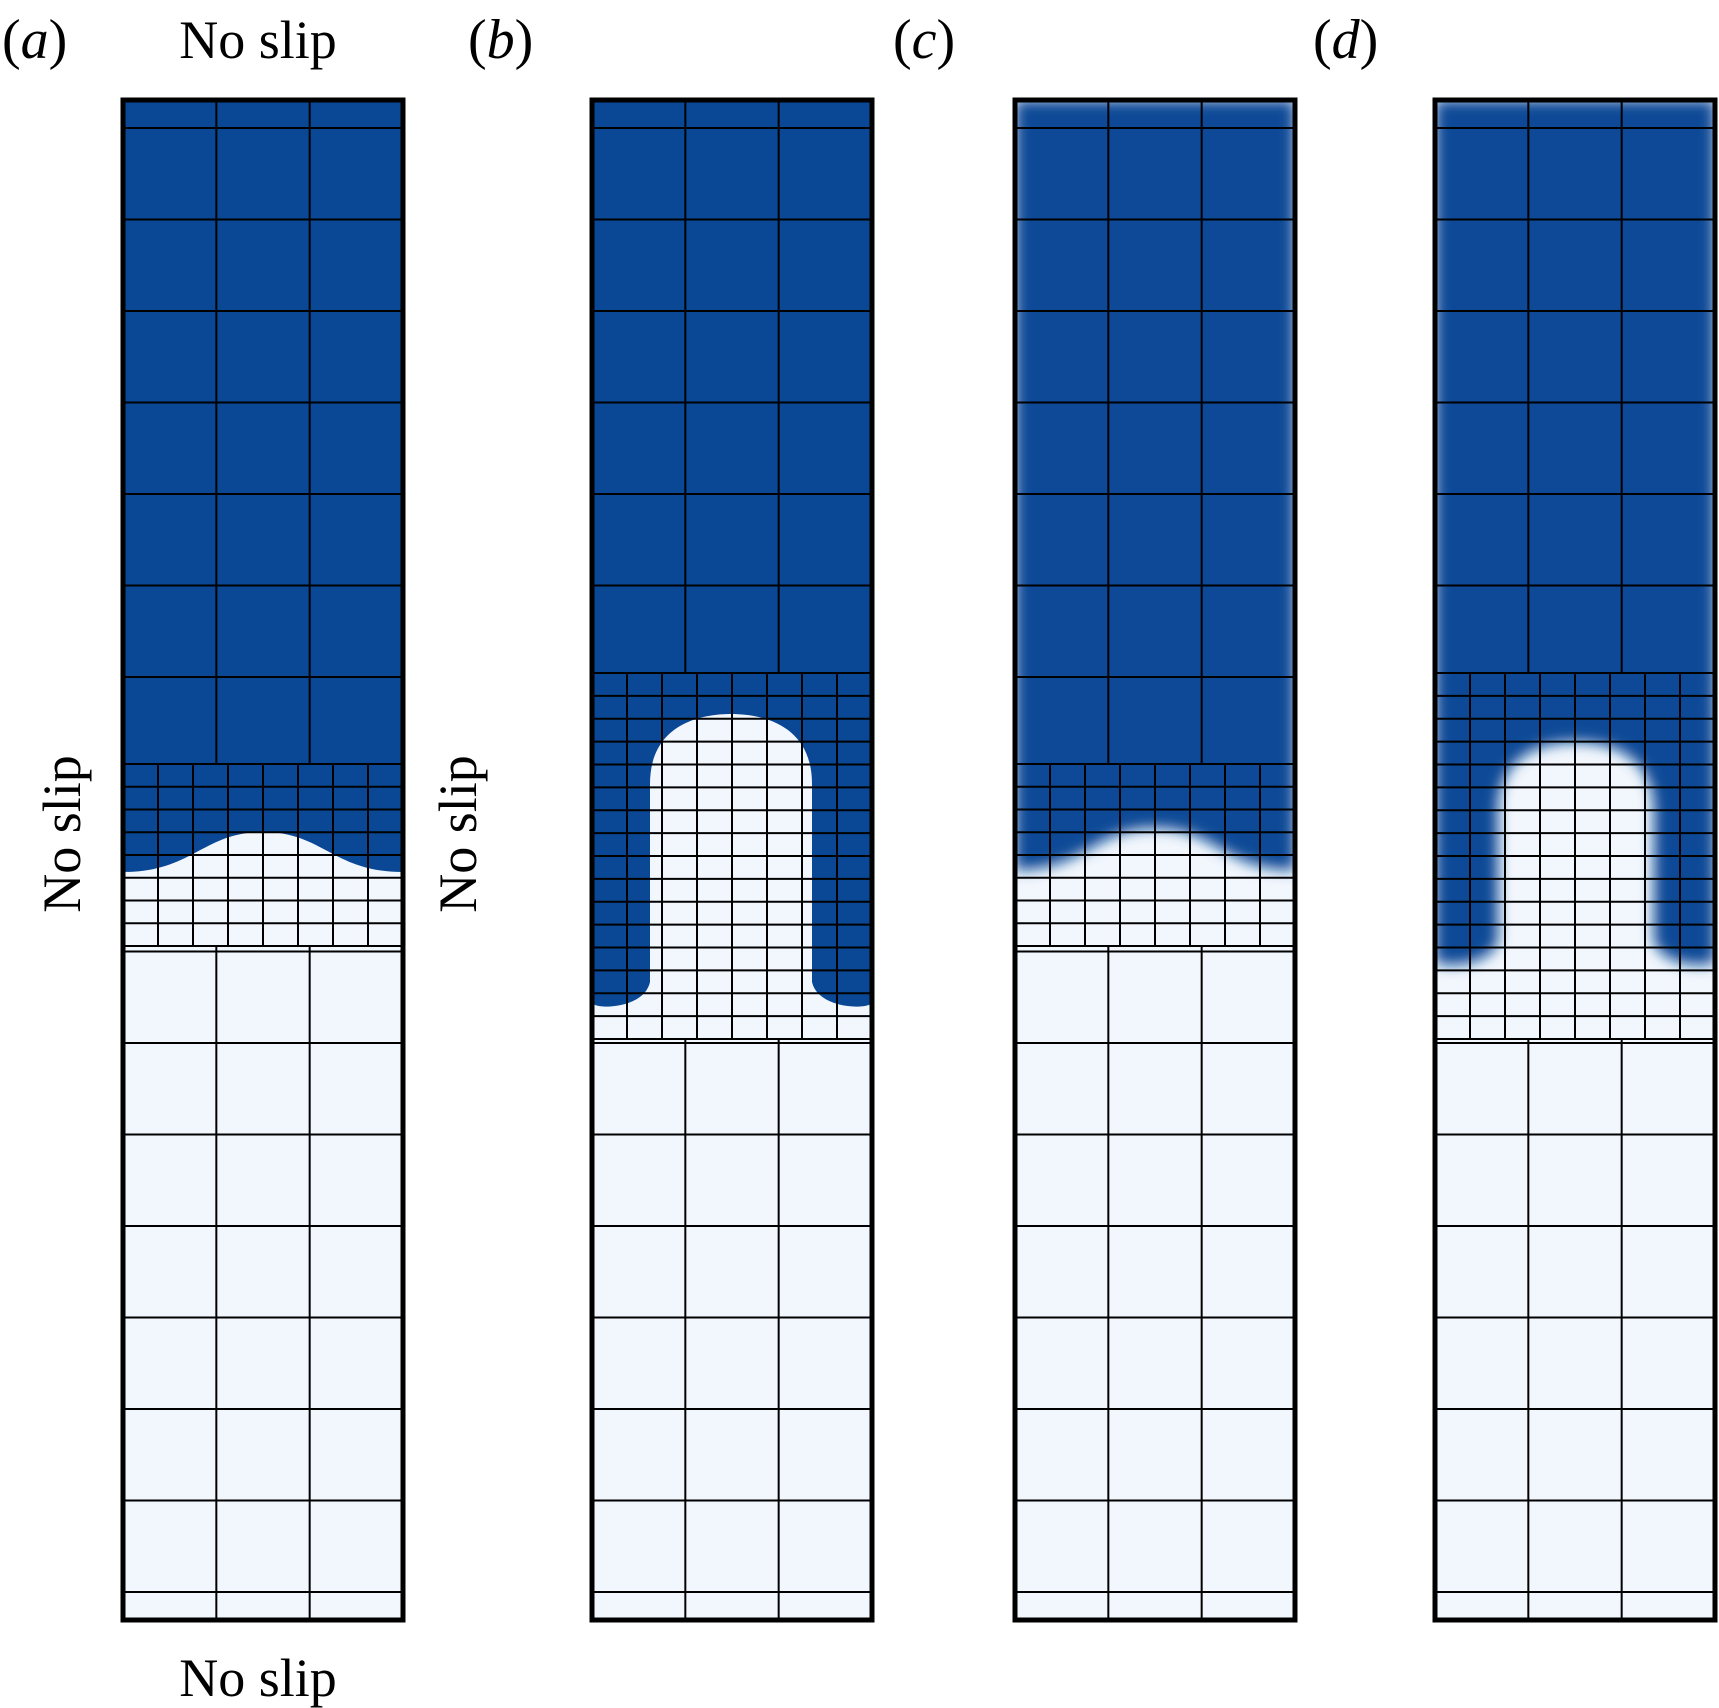 This screenshot has width=1719, height=1708. I want to click on panel-a-domain, so click(263, 860).